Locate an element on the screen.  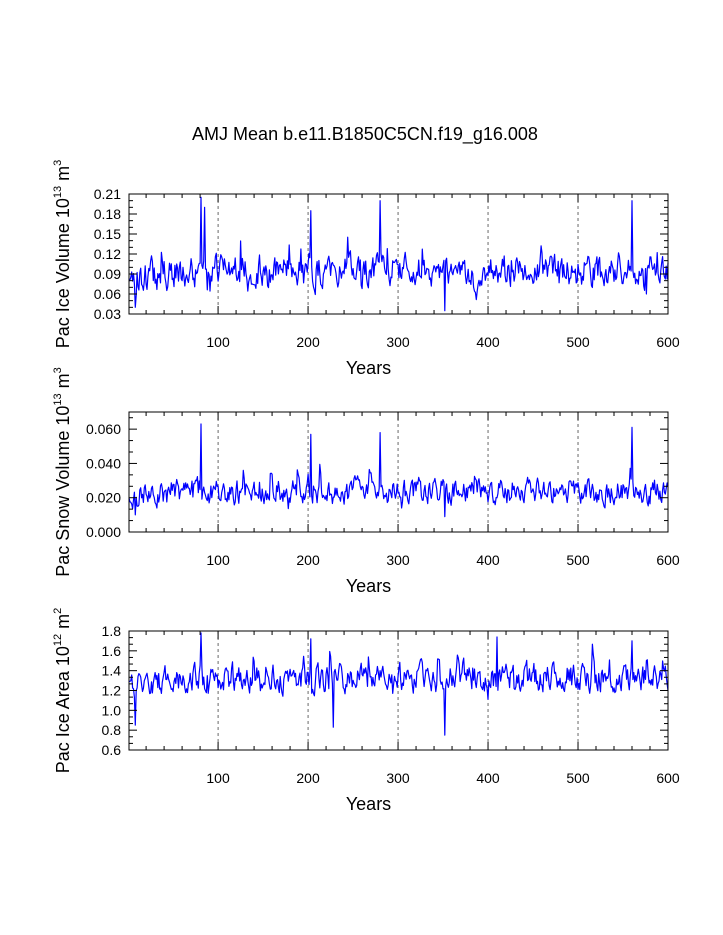
y-tick-label: 0.040 is located at coordinates (103, 463).